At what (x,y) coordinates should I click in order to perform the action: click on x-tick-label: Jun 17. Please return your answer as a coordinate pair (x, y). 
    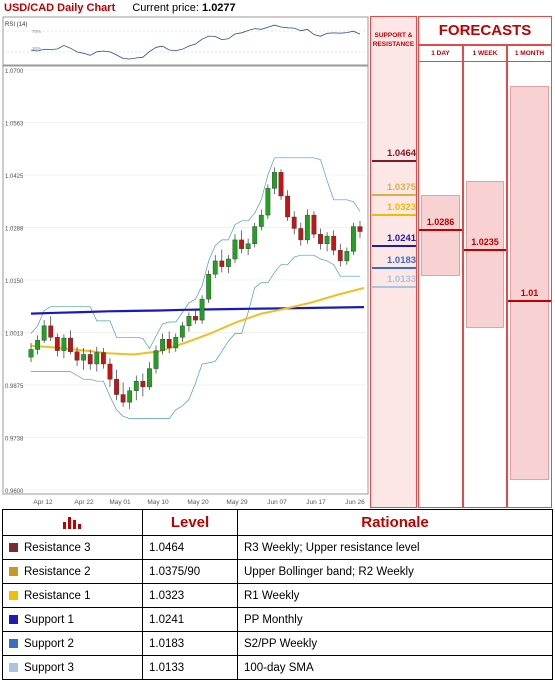
    Looking at the image, I should click on (316, 502).